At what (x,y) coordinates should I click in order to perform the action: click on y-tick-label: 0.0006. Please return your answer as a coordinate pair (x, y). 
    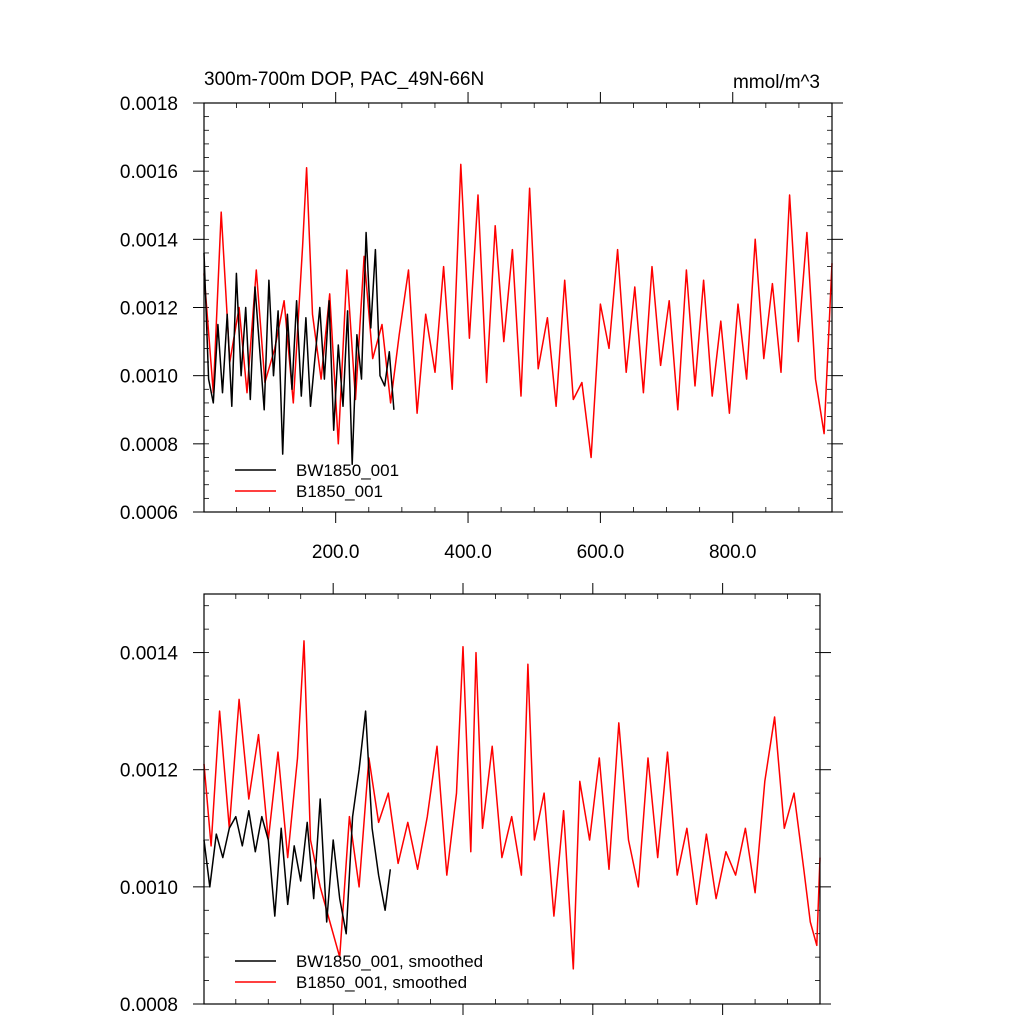
    Looking at the image, I should click on (149, 513).